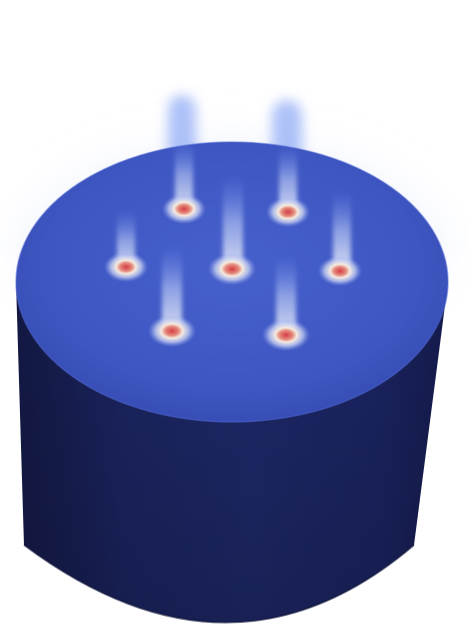 The image size is (468, 639). What do you see at coordinates (219, 584) in the screenshot?
I see `cylinder-bottom-rim` at bounding box center [219, 584].